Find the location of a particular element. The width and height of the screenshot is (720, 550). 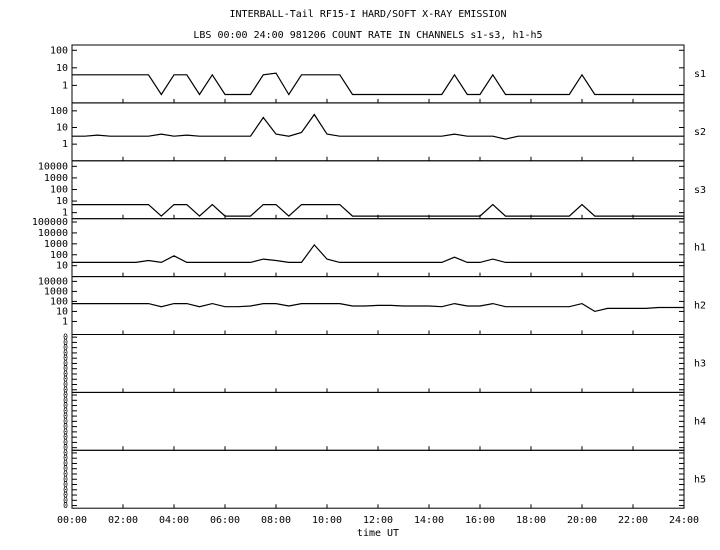

panel-label: h4 is located at coordinates (700, 421).